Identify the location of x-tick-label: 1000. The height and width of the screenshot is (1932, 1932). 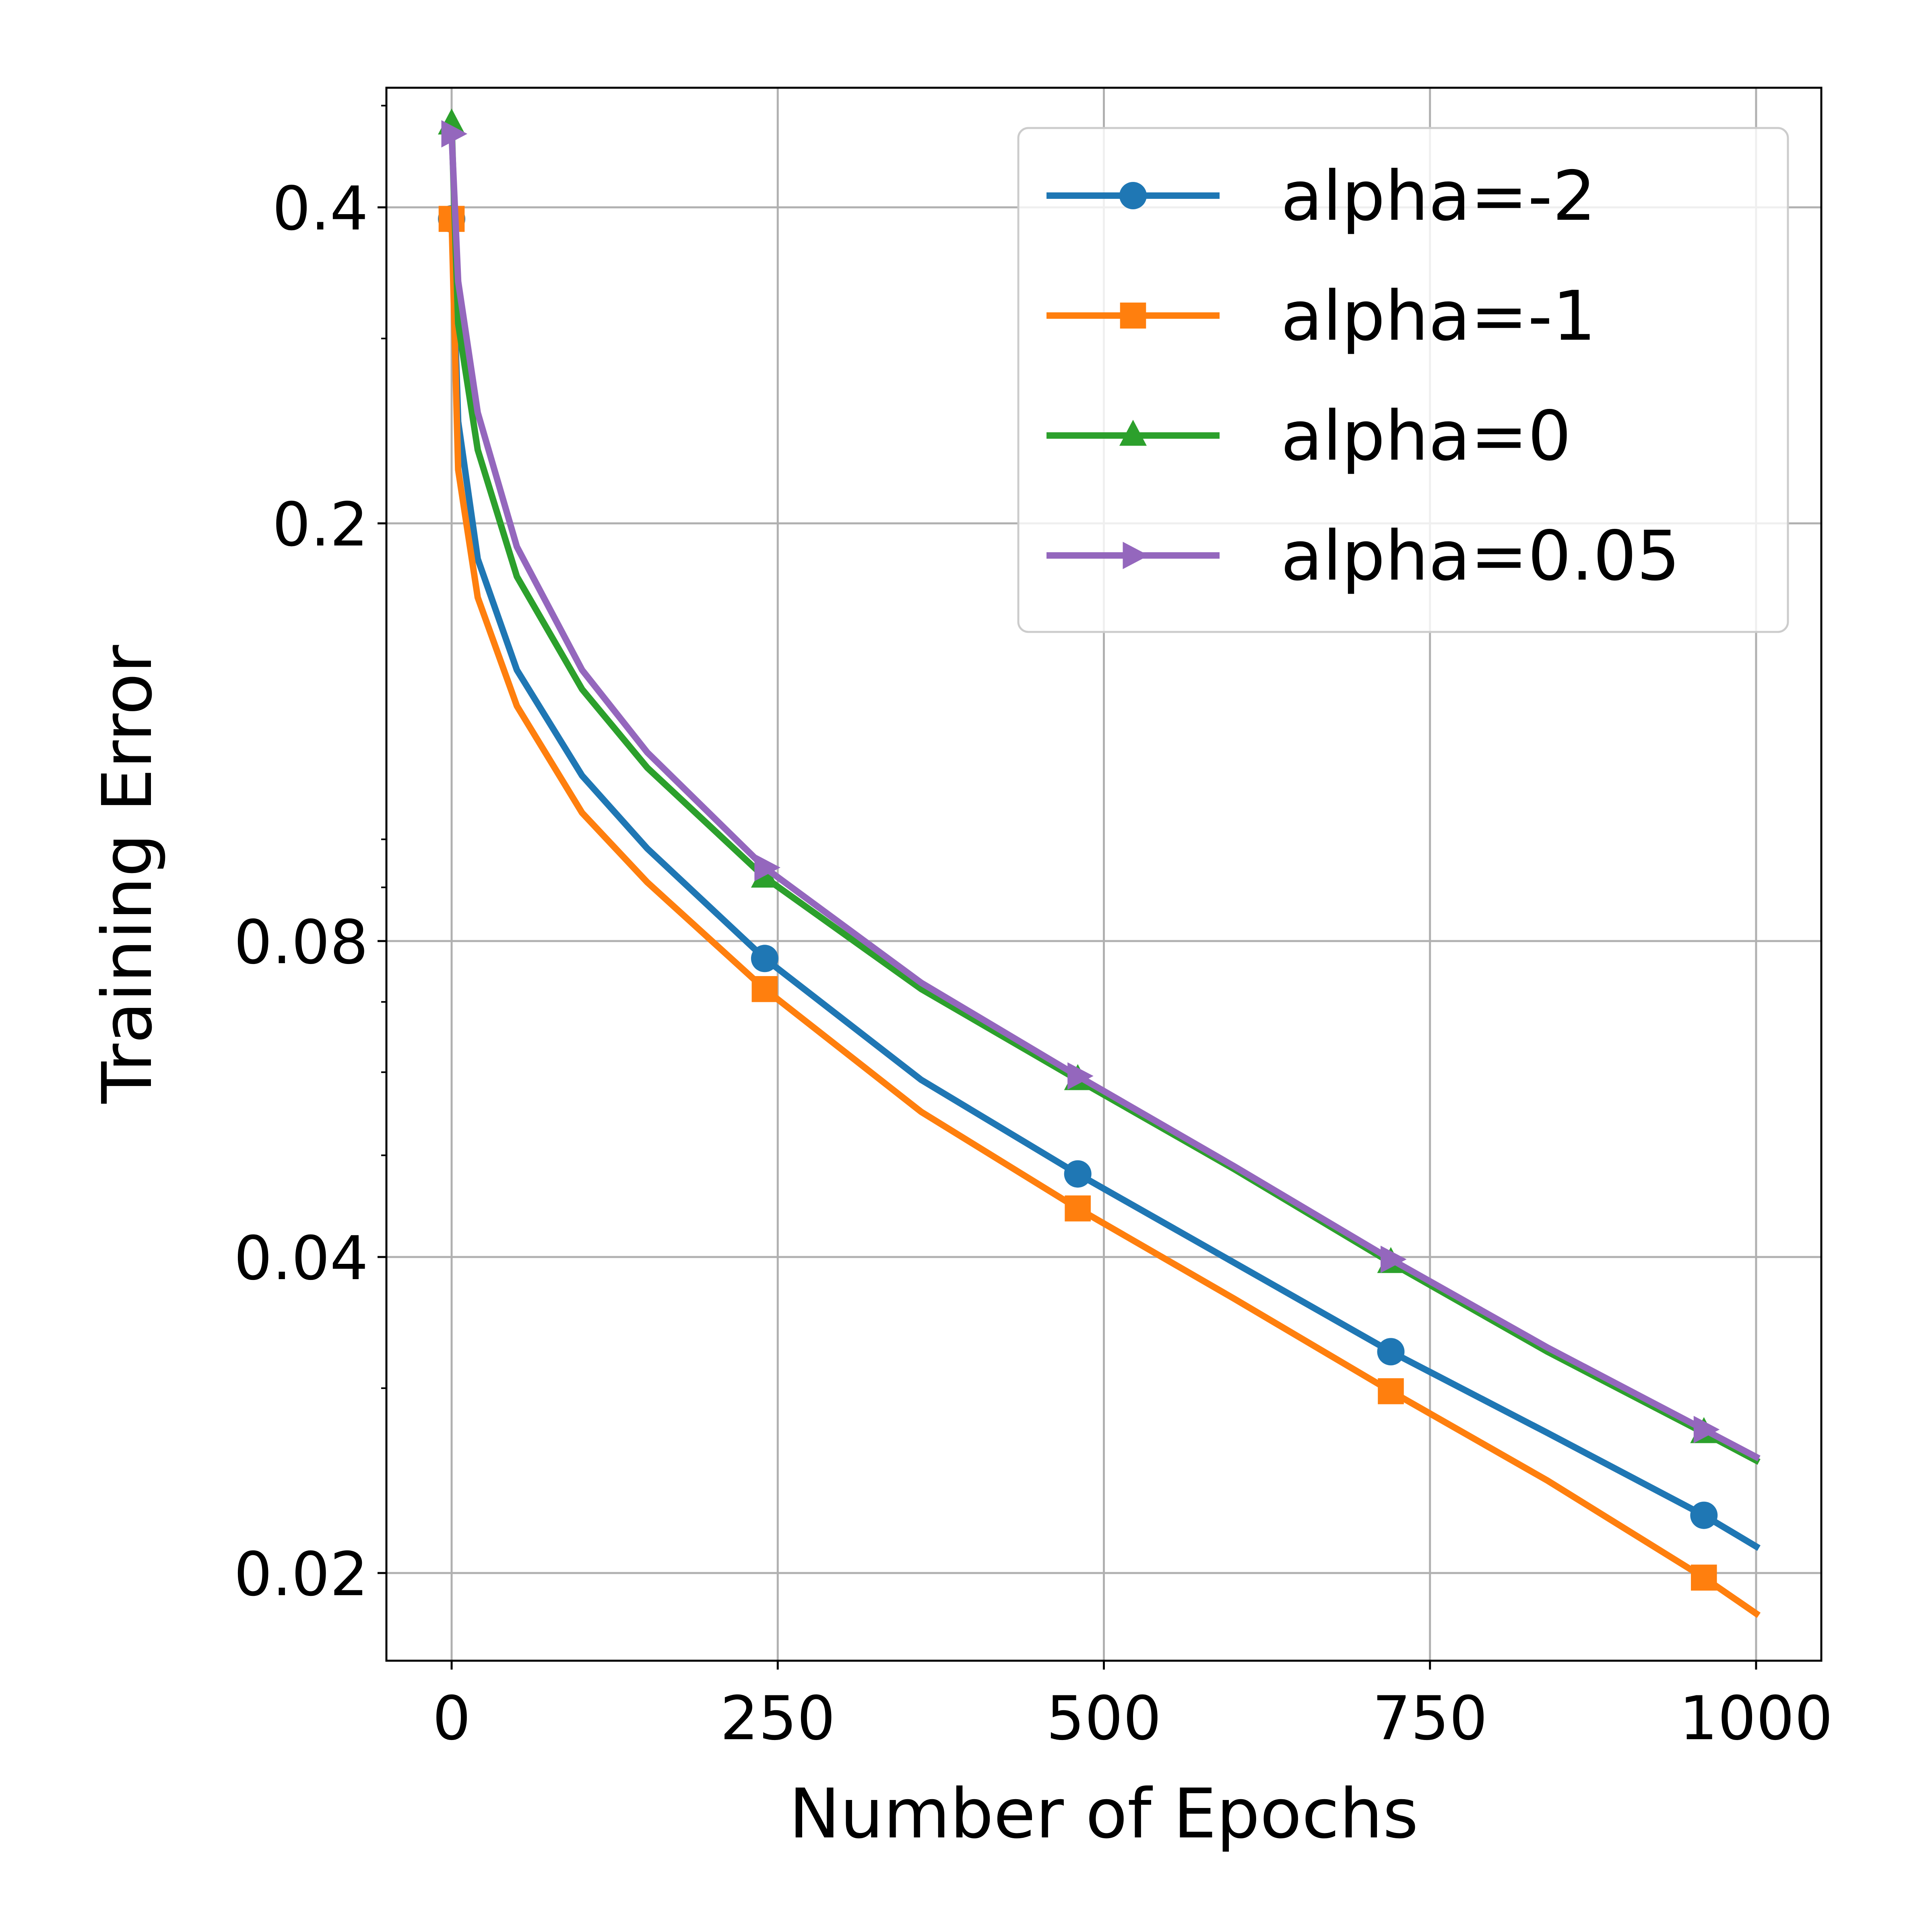
(1756, 1719).